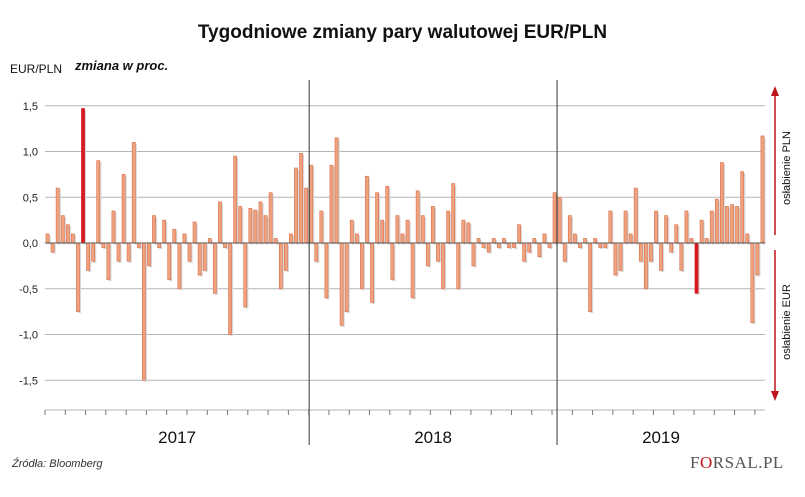 The width and height of the screenshot is (805, 497). I want to click on forsal-logo: FORSAL.PL, so click(737, 462).